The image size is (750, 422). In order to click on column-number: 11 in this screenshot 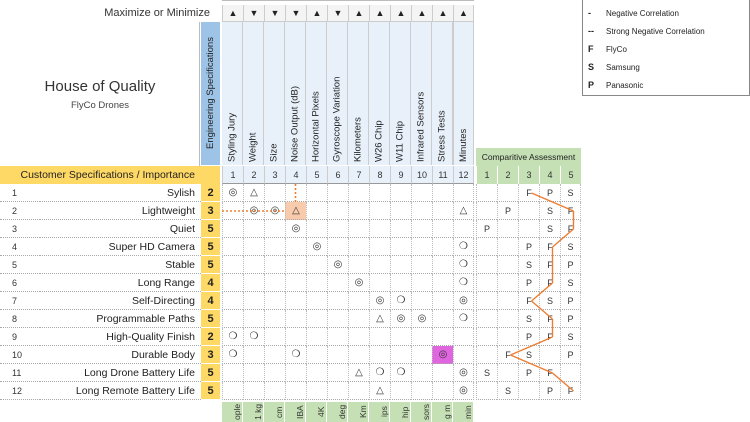, I will do `click(442, 175)`.